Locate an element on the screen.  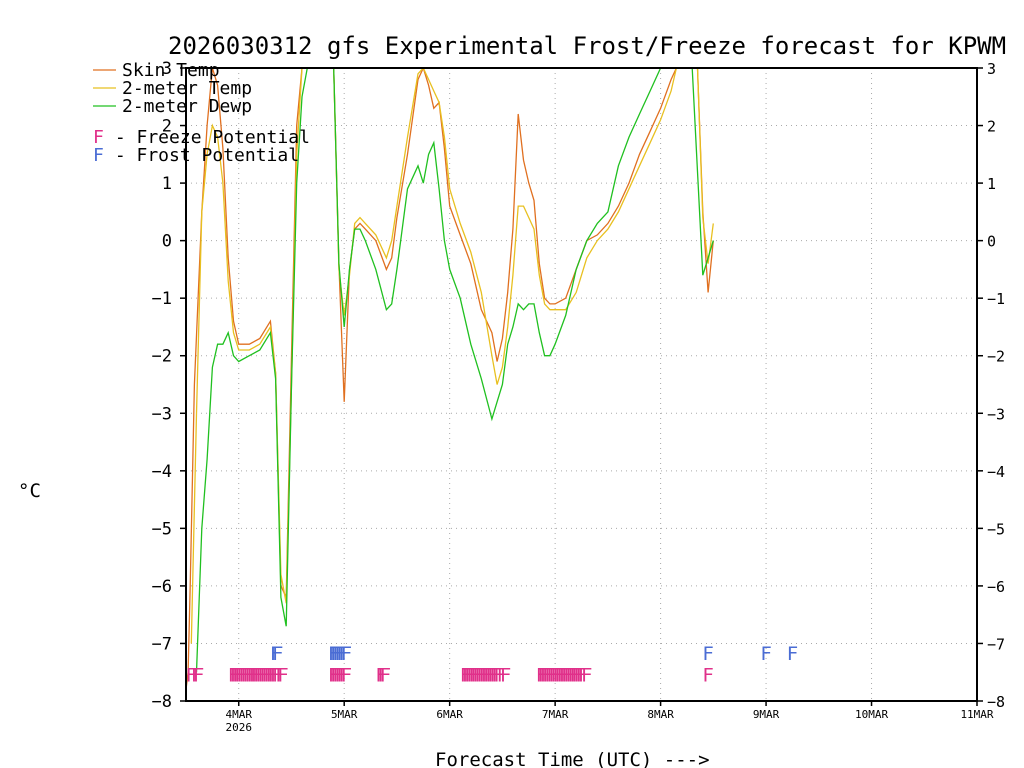
y-tick-label: −4 is located at coordinates (162, 472).